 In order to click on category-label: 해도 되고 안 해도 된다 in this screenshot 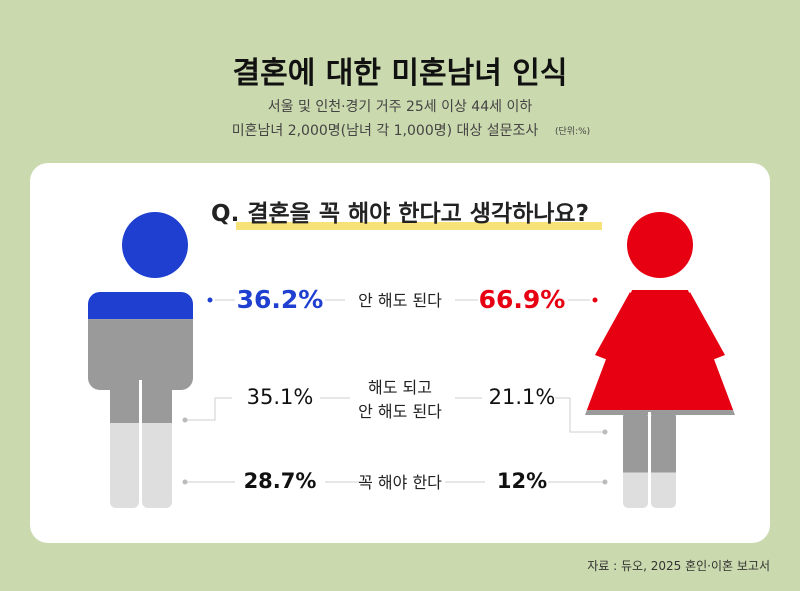, I will do `click(400, 399)`.